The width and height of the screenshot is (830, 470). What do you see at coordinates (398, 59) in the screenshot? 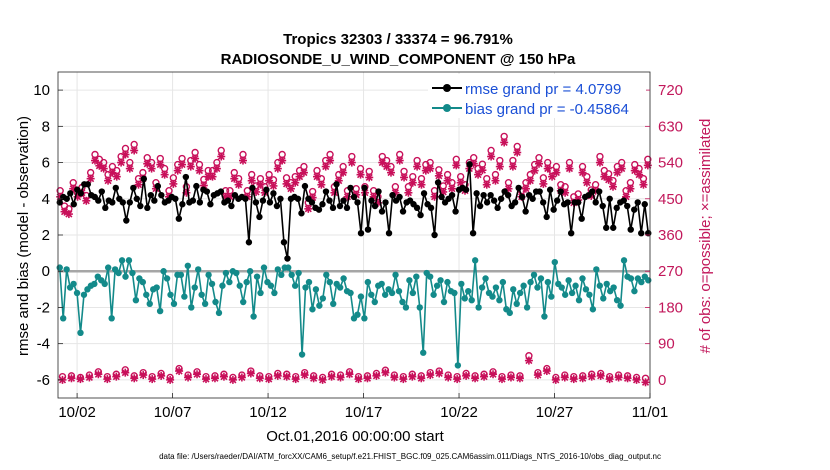
I see `chart-subtitle: RADIOSONDE_U_WIND_COMPONENT @ 150 hPa` at bounding box center [398, 59].